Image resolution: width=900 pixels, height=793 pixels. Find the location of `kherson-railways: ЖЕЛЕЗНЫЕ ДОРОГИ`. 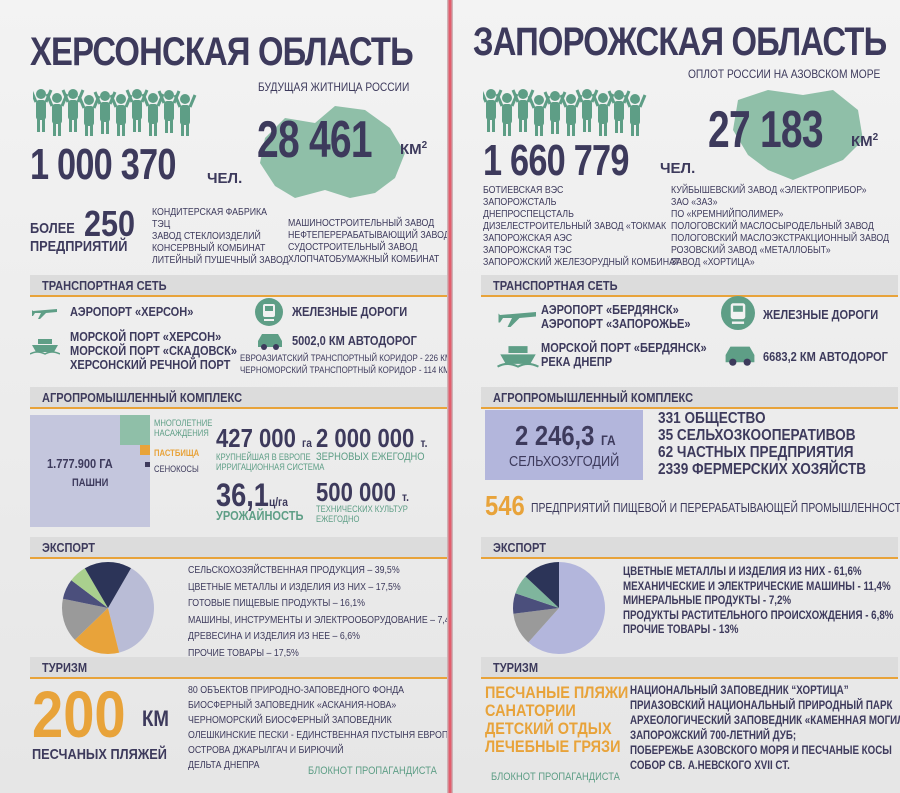

kherson-railways: ЖЕЛЕЗНЫЕ ДОРОГИ is located at coordinates (350, 311).